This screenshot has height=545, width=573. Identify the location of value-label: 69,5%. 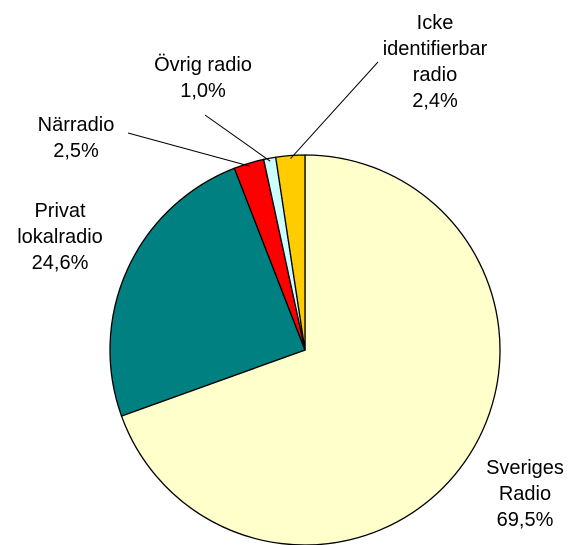
(525, 520).